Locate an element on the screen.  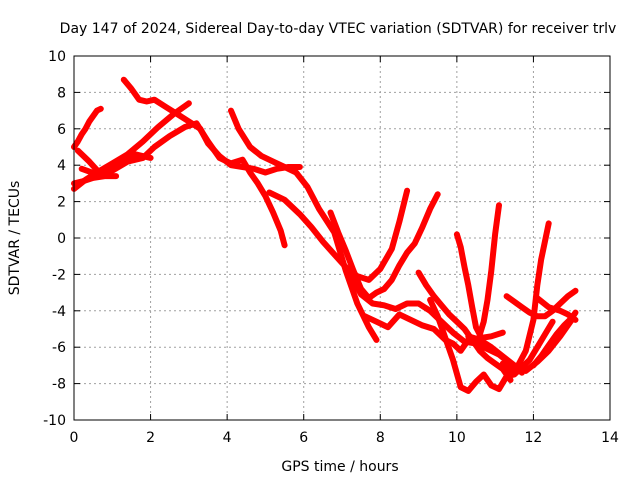
x-tick-label: 4 is located at coordinates (227, 438).